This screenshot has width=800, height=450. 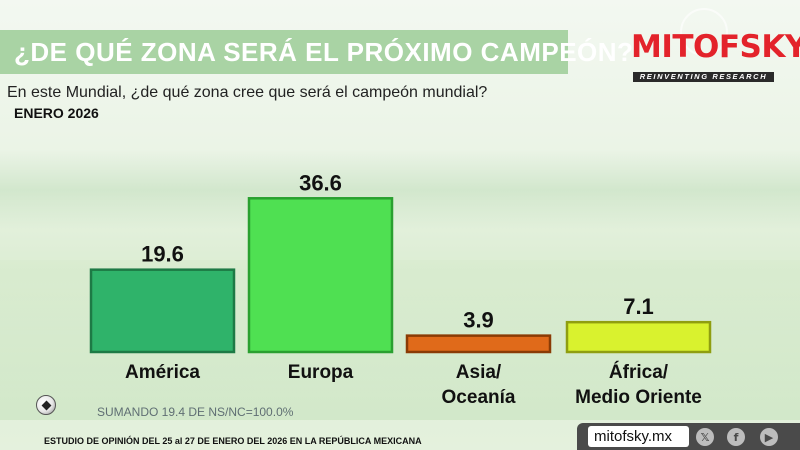 What do you see at coordinates (638, 306) in the screenshot?
I see `value-label-3: 7.1` at bounding box center [638, 306].